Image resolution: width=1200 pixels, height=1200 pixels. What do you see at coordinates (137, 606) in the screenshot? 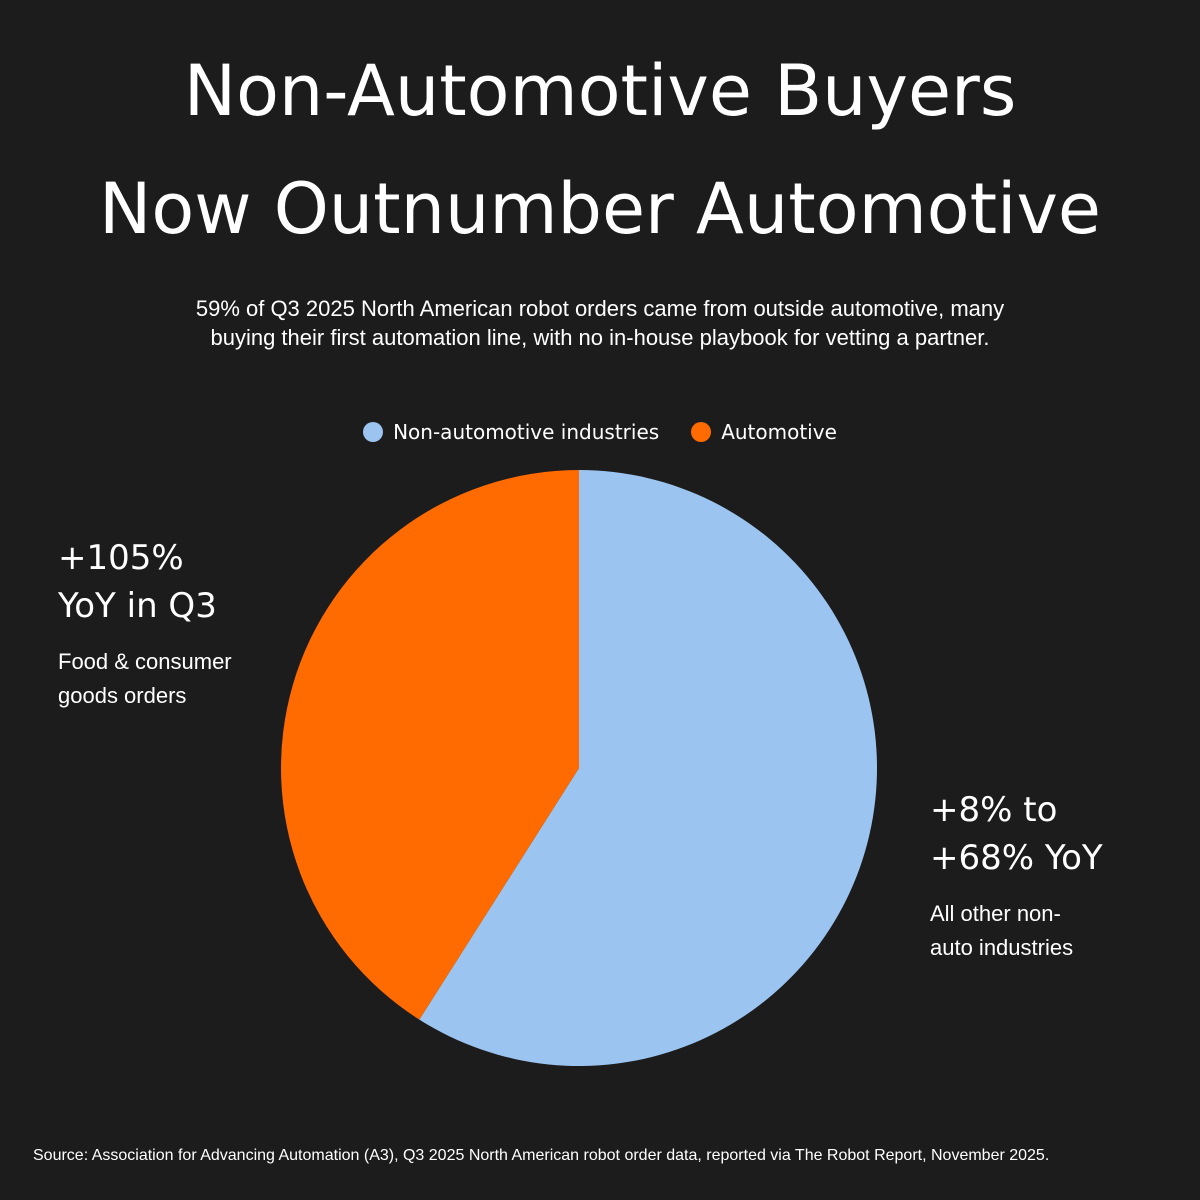
I see `callout-left-stat-line-2: YoY in Q3` at bounding box center [137, 606].